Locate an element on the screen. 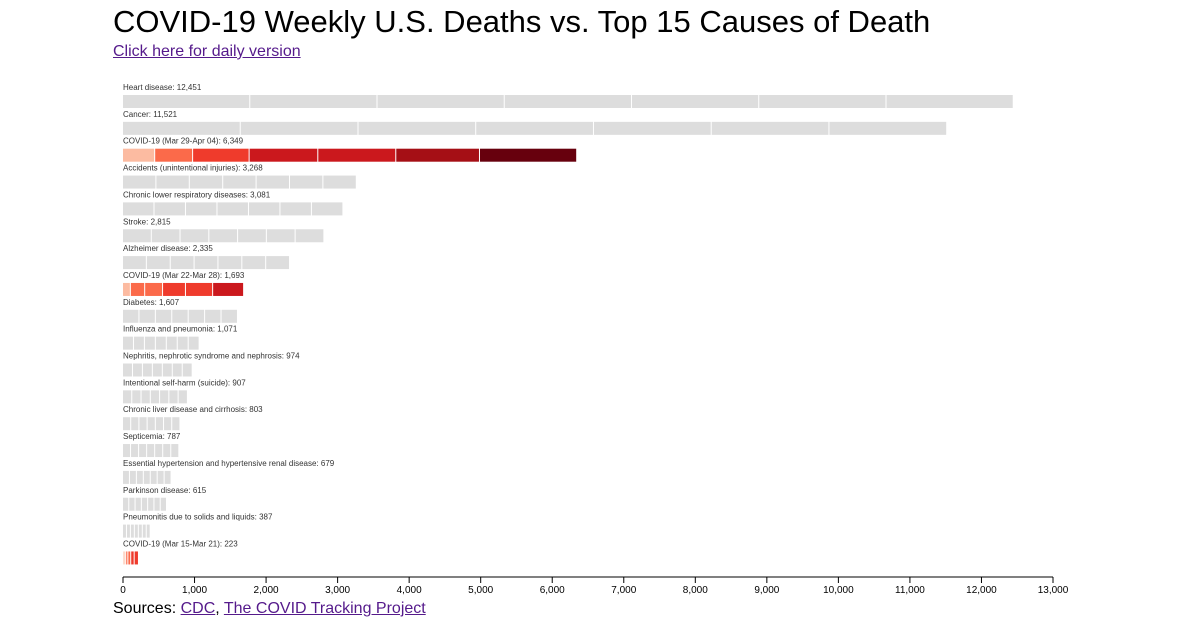 This screenshot has width=1202, height=632. bar-label: COVID-19 (Mar 22-Mar 28): 1,693 is located at coordinates (184, 275).